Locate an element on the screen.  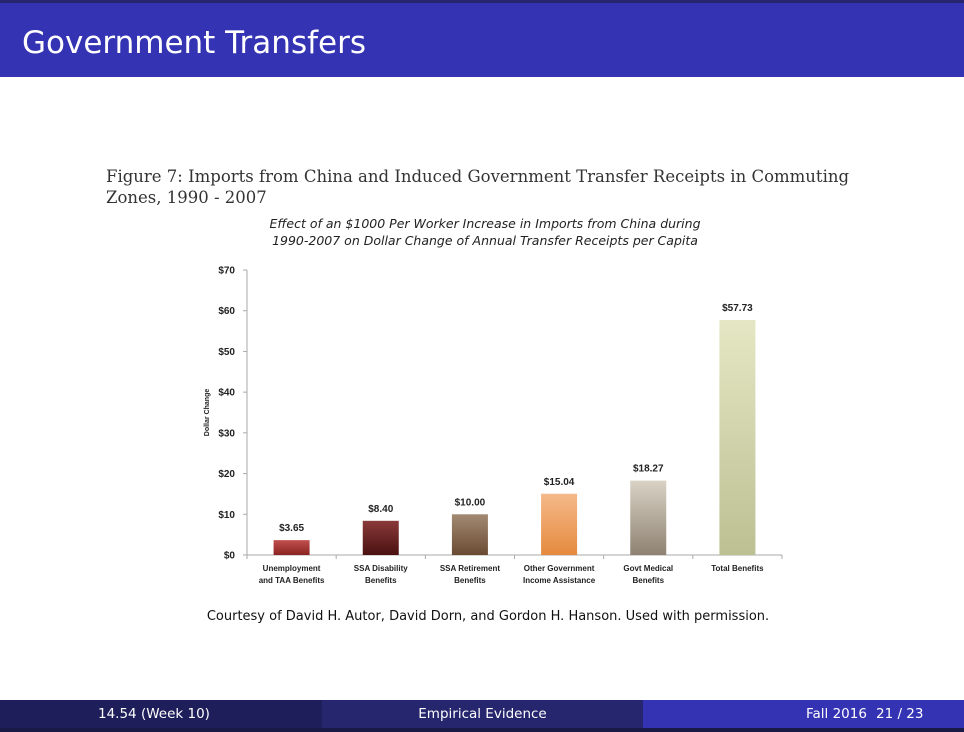
y-tick-label: $30 is located at coordinates (226, 433).